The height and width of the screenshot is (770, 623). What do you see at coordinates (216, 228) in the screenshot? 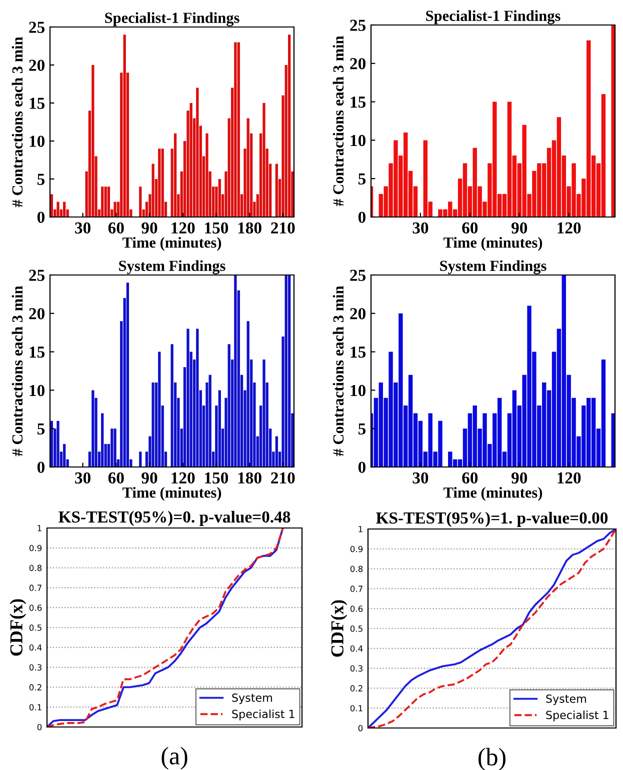
I see `x-tick-label: 150` at bounding box center [216, 228].